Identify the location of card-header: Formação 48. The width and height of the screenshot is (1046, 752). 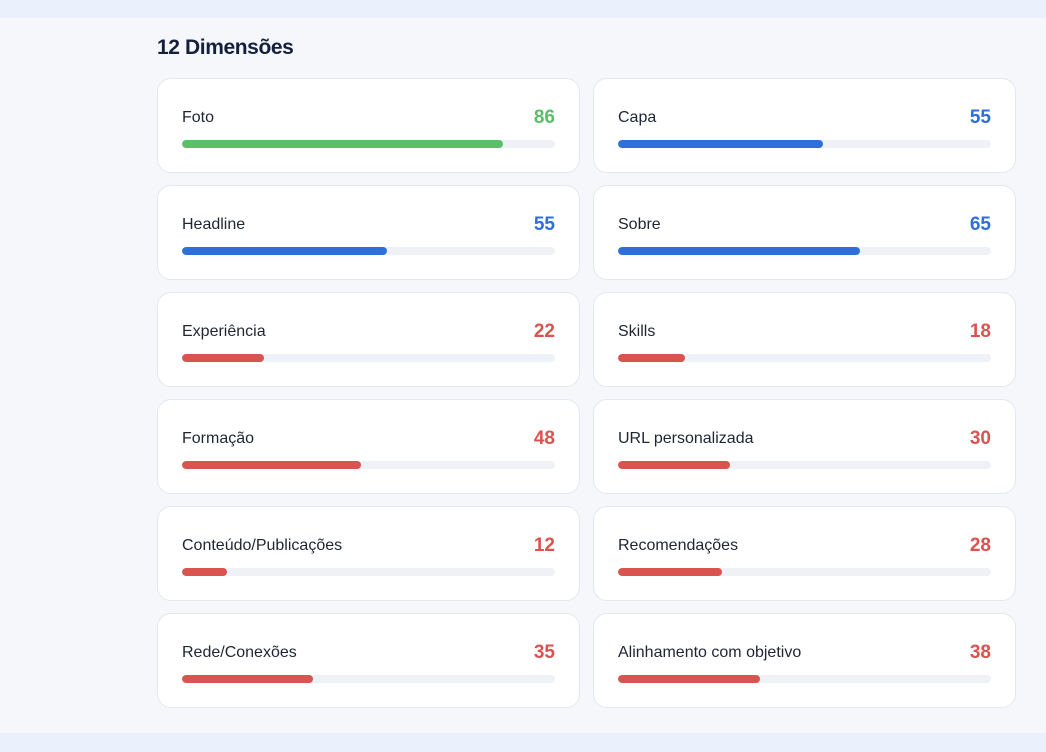
(368, 439).